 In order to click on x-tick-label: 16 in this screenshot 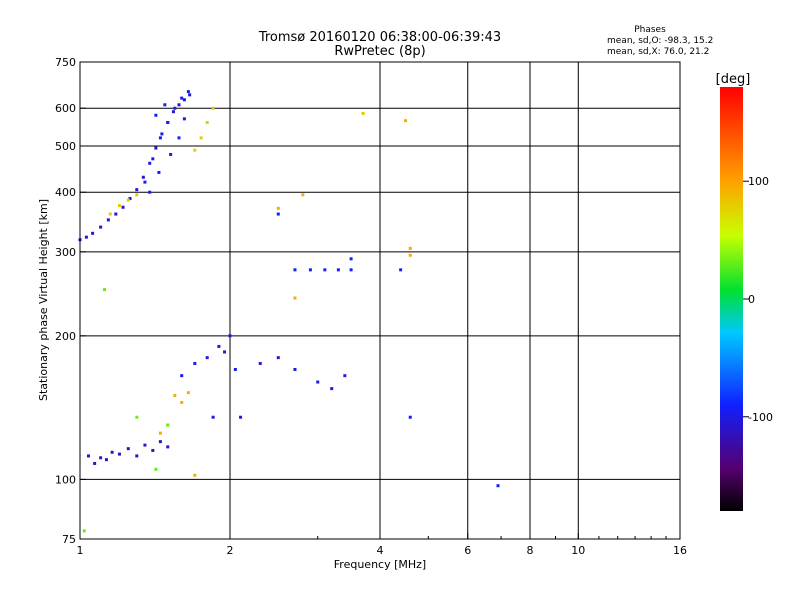, I will do `click(680, 550)`.